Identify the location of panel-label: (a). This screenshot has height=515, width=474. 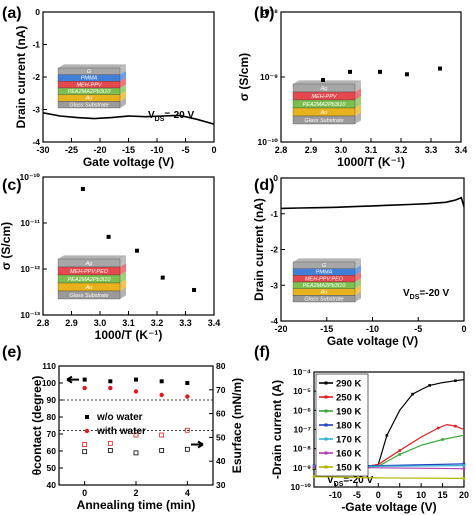
(12, 13).